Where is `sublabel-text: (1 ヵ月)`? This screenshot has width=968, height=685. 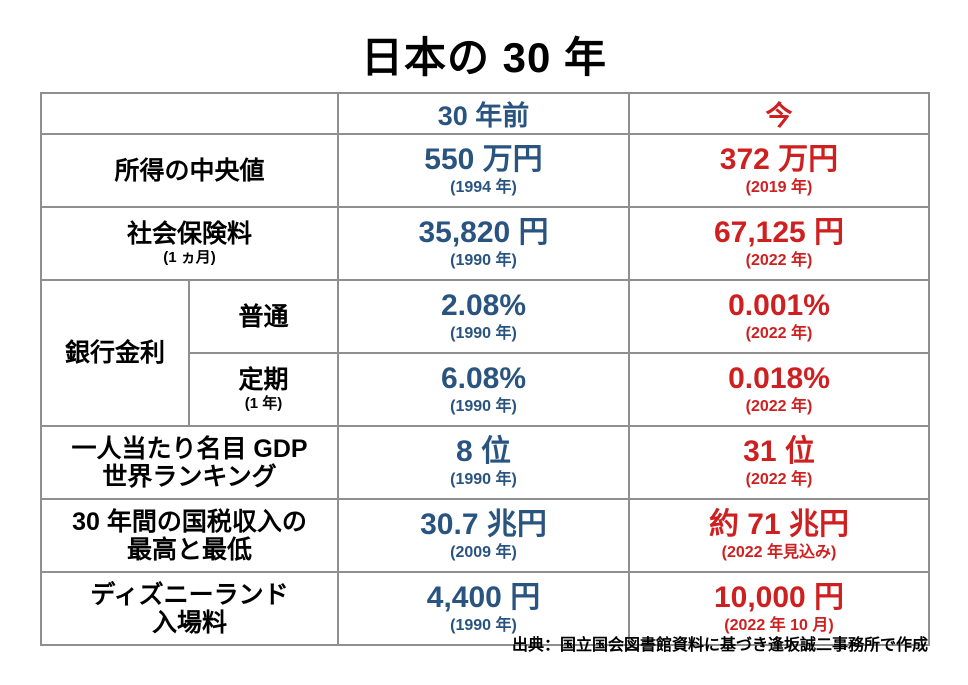 sublabel-text: (1 ヵ月) is located at coordinates (189, 257).